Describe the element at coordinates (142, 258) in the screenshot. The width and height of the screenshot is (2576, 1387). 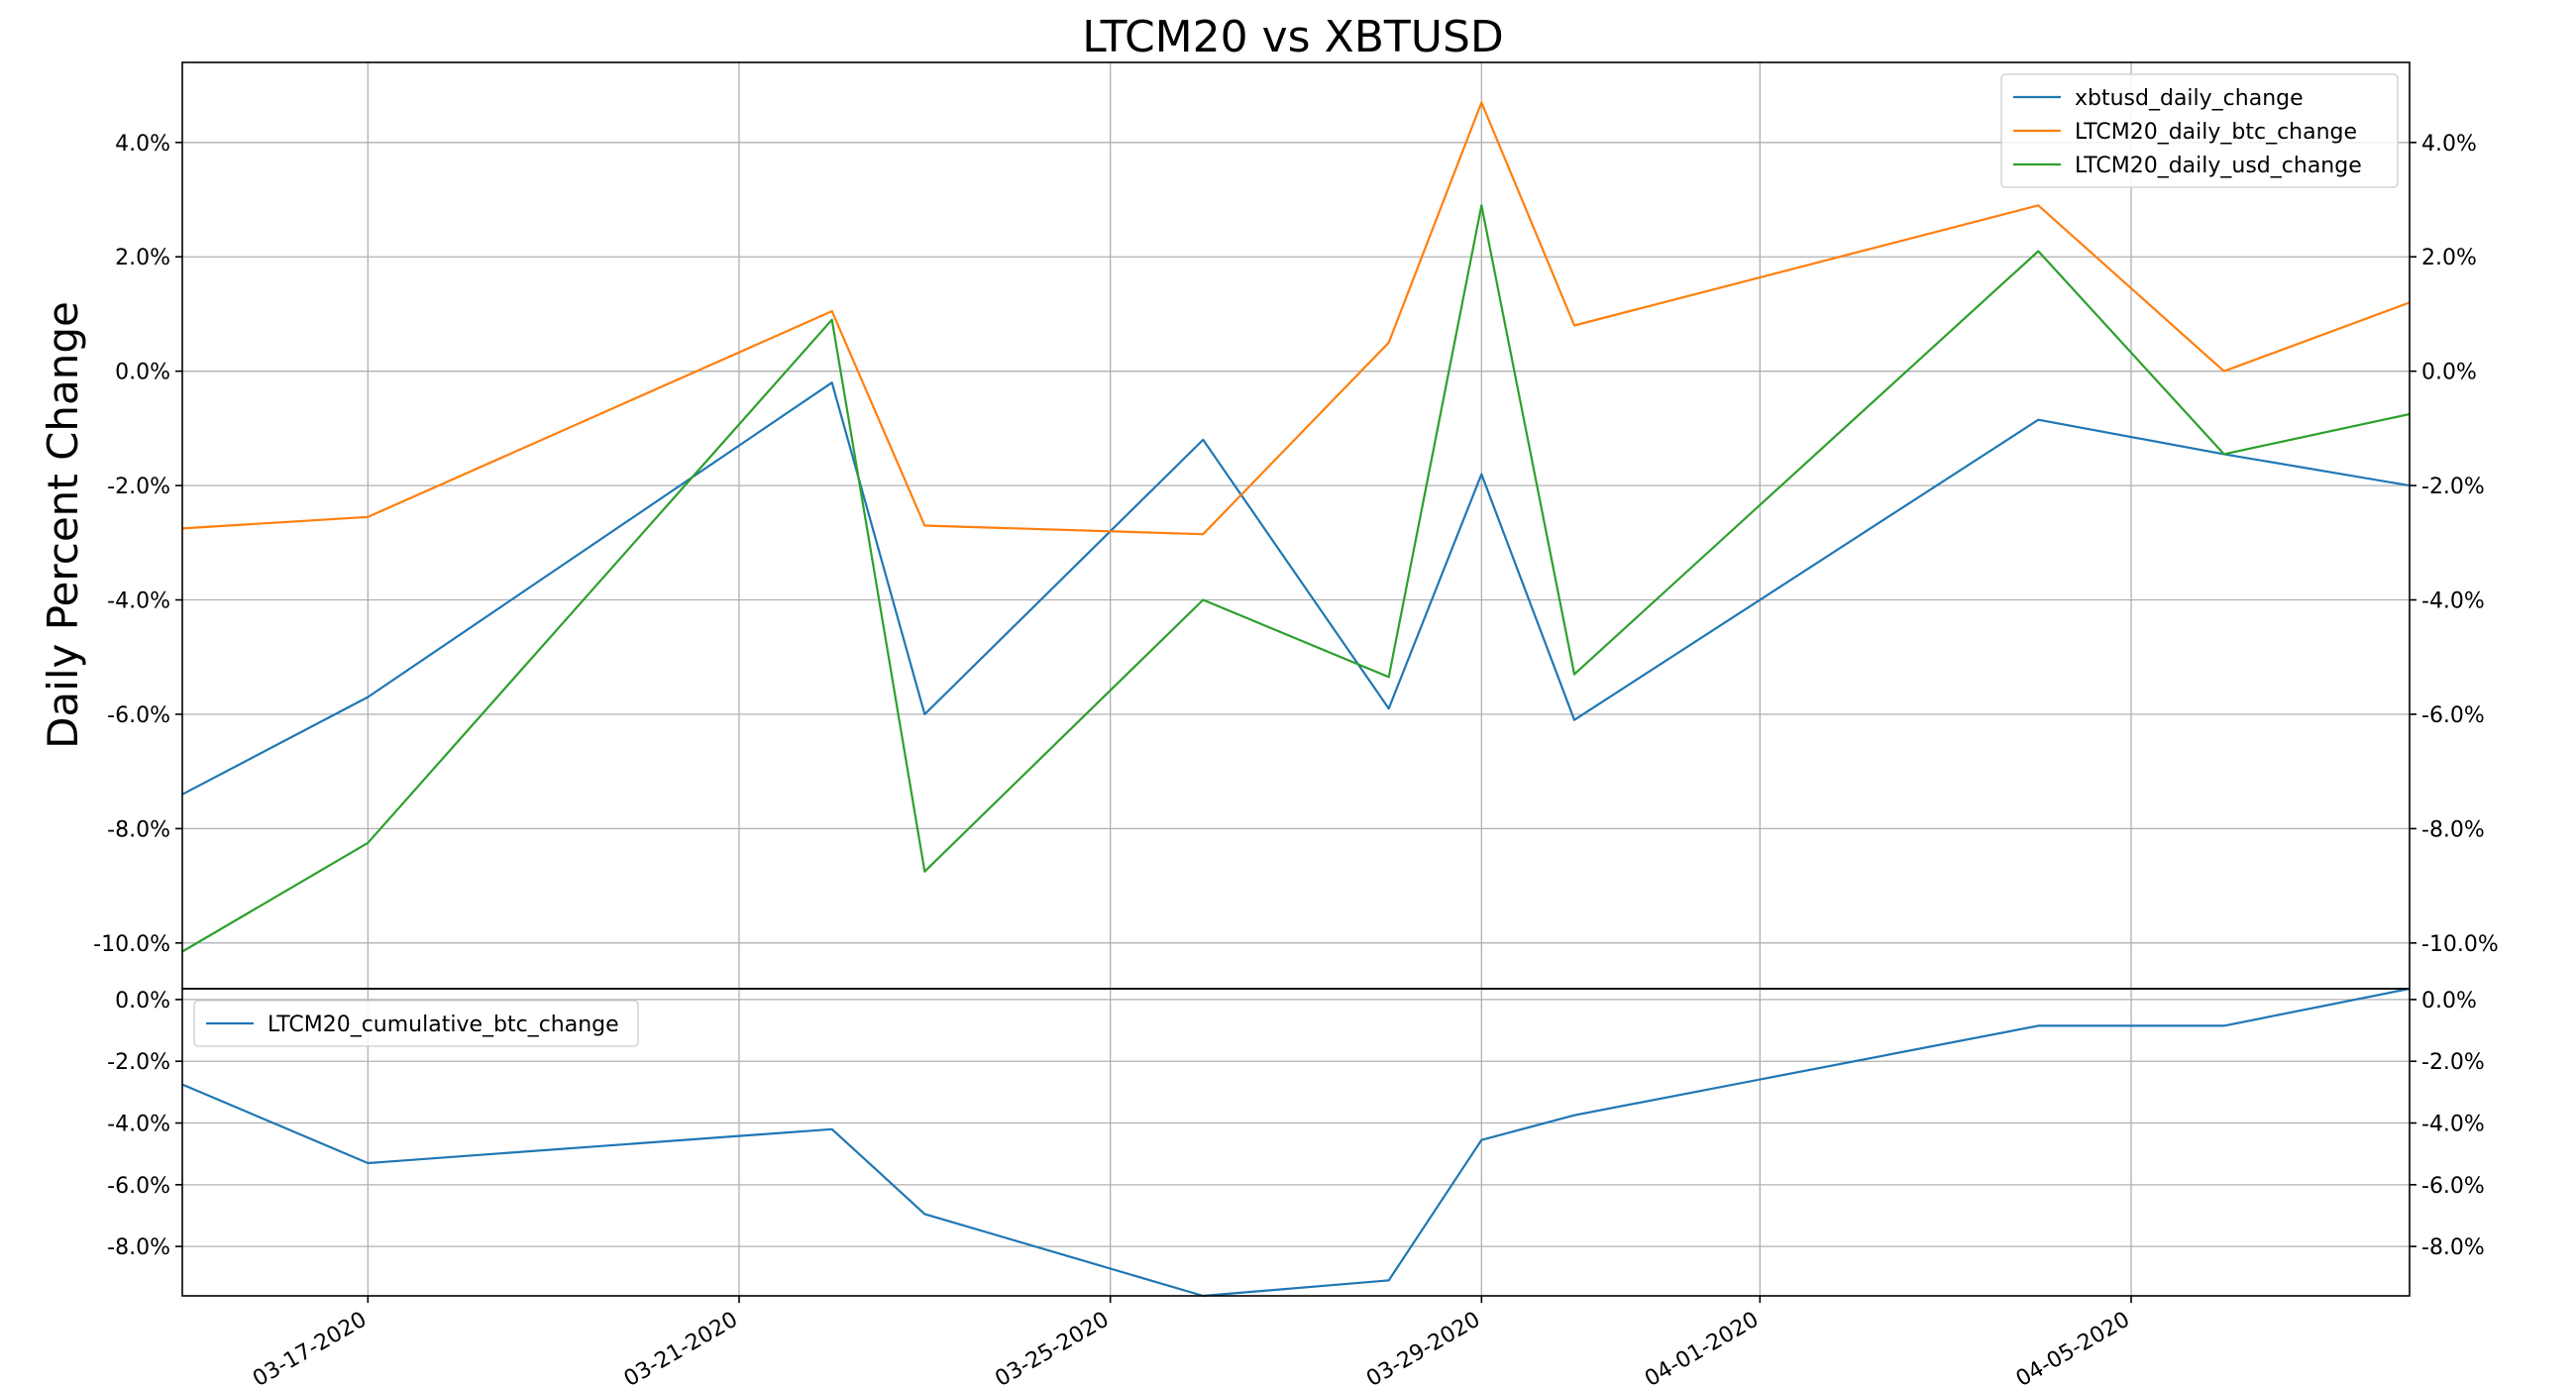
I see `y-tick-label-left: 2.0%` at that location.